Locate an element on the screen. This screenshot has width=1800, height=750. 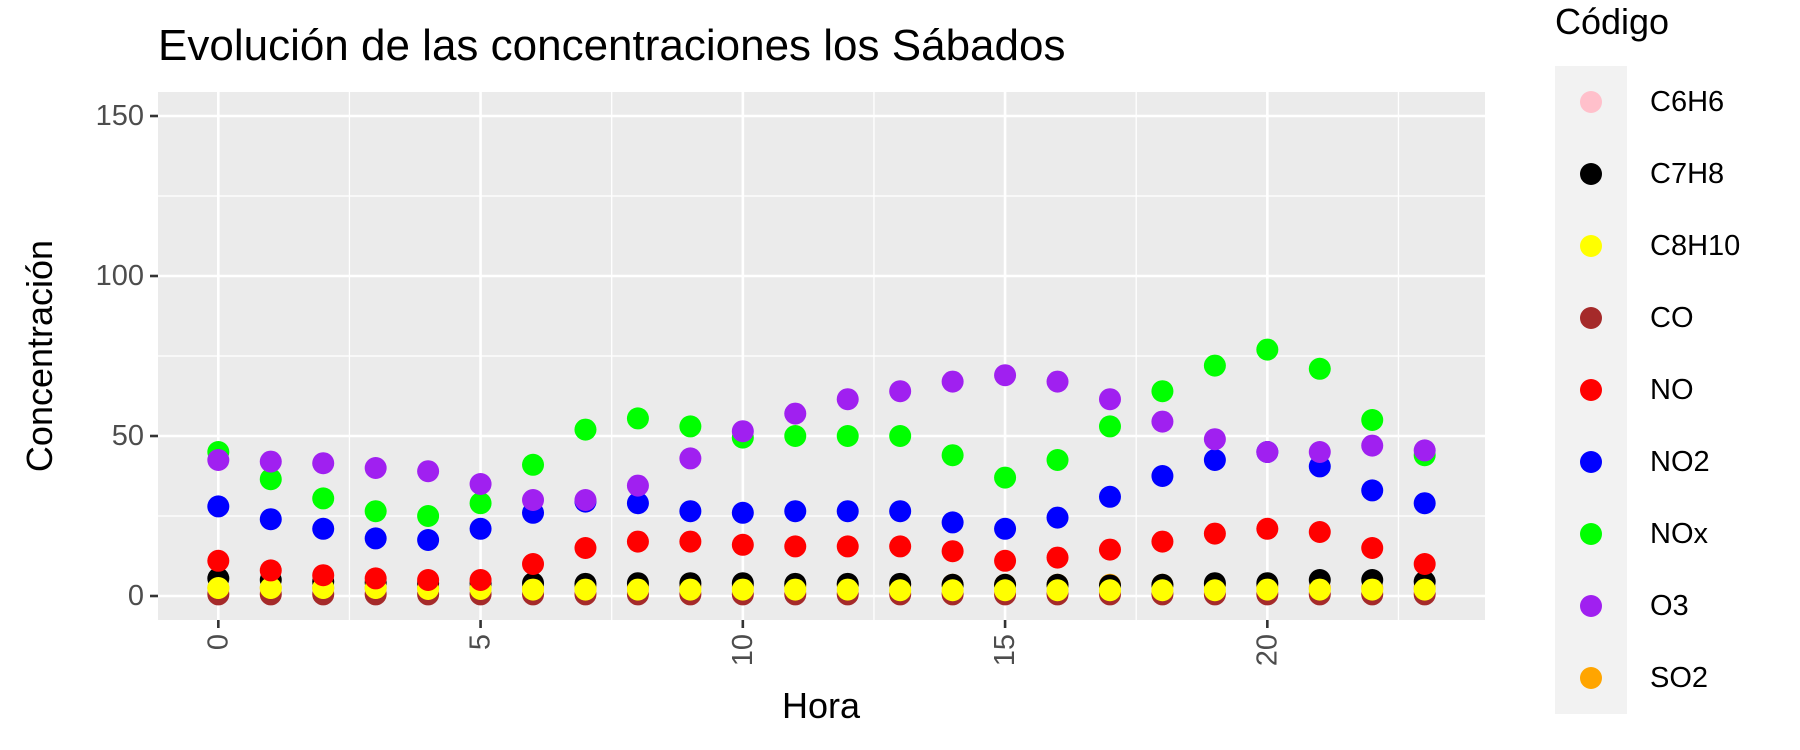
x-axis-title: Hora is located at coordinates (821, 705).